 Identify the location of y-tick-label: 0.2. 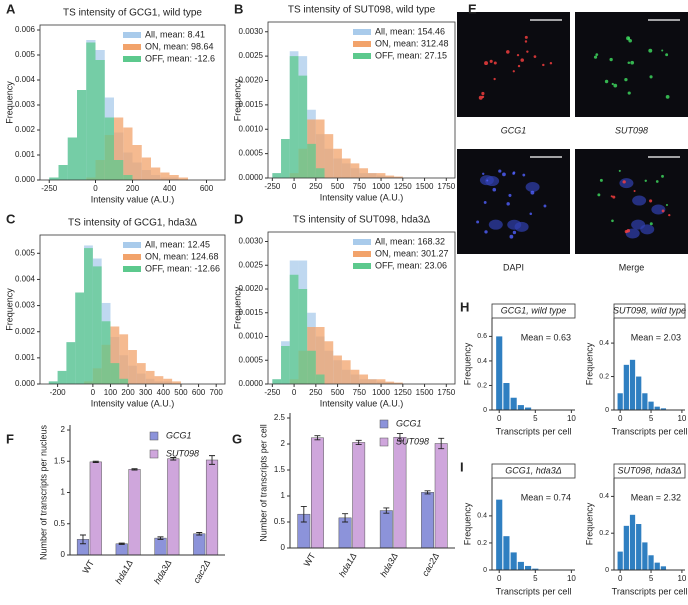
(482, 543).